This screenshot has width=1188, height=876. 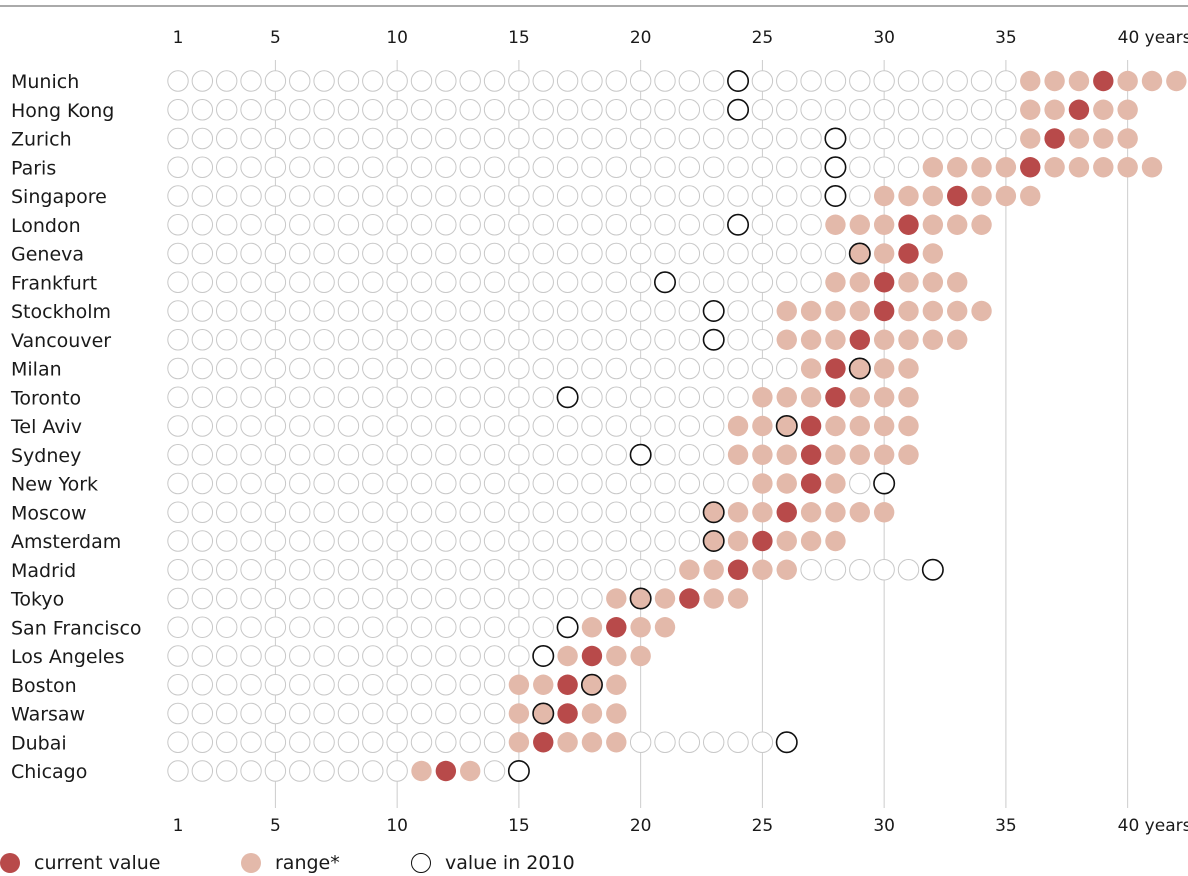 What do you see at coordinates (908, 253) in the screenshot?
I see `current-value-dot` at bounding box center [908, 253].